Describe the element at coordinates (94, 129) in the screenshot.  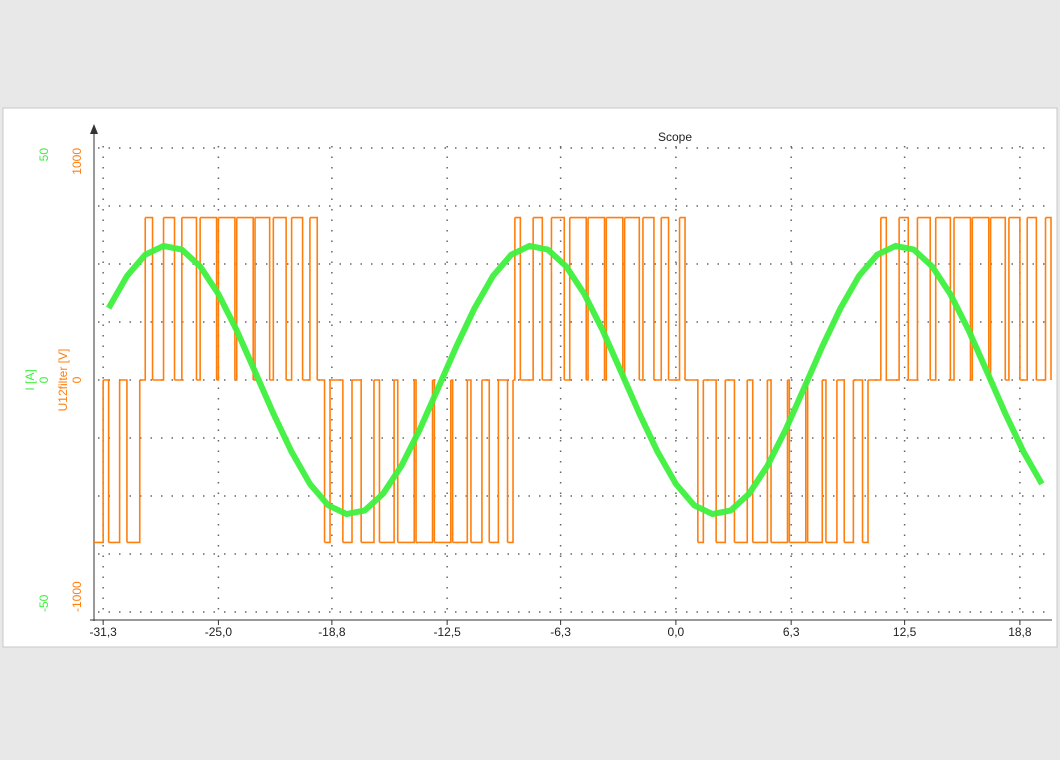
I see `y-axis-arrow` at that location.